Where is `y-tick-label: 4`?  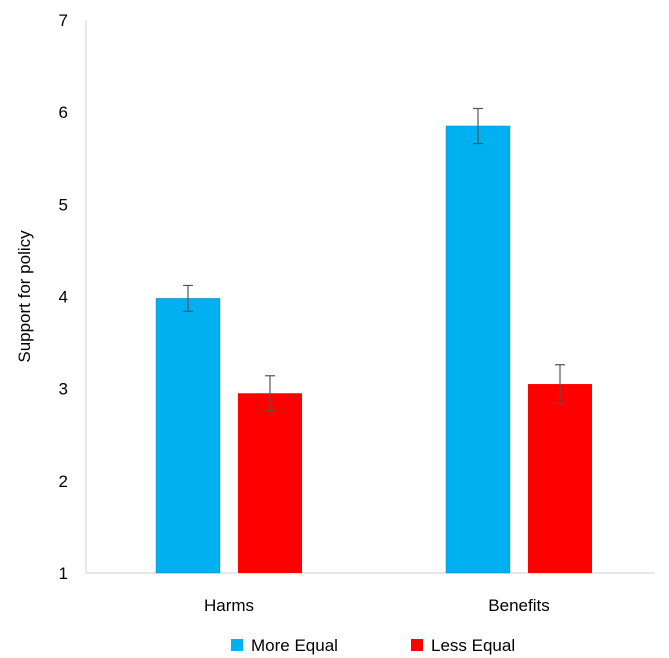 y-tick-label: 4 is located at coordinates (63, 297).